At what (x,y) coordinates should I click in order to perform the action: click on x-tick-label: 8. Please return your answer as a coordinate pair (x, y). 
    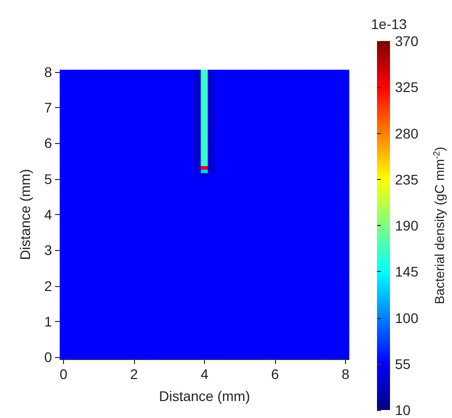
    Looking at the image, I should click on (346, 374).